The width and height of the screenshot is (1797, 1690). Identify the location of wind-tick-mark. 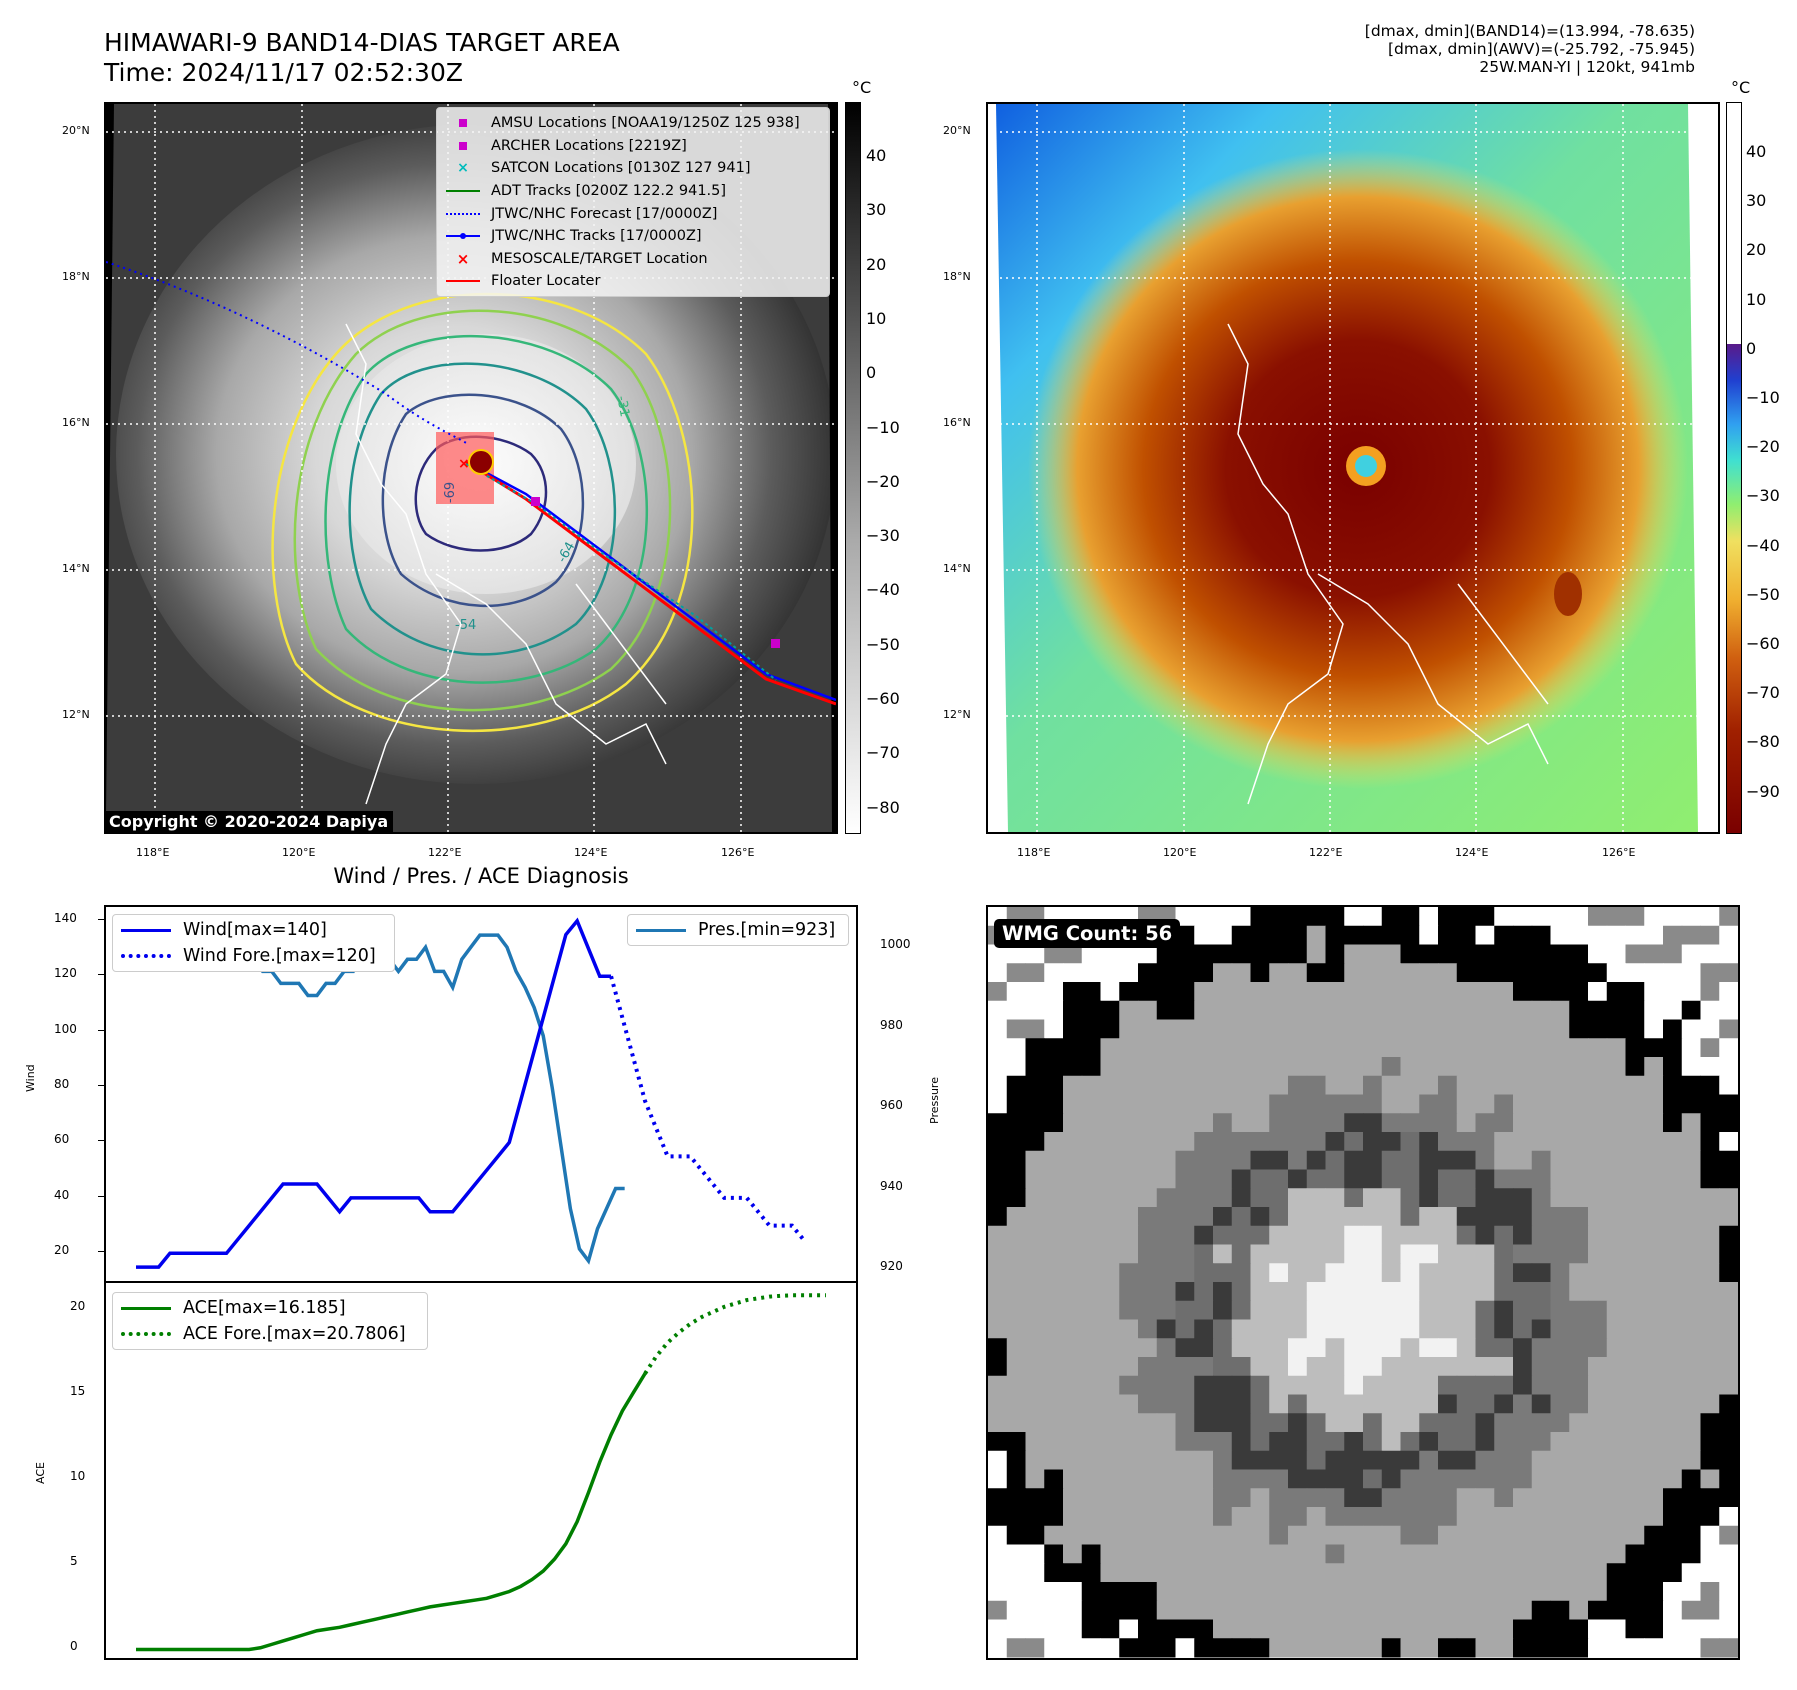
(101, 1086).